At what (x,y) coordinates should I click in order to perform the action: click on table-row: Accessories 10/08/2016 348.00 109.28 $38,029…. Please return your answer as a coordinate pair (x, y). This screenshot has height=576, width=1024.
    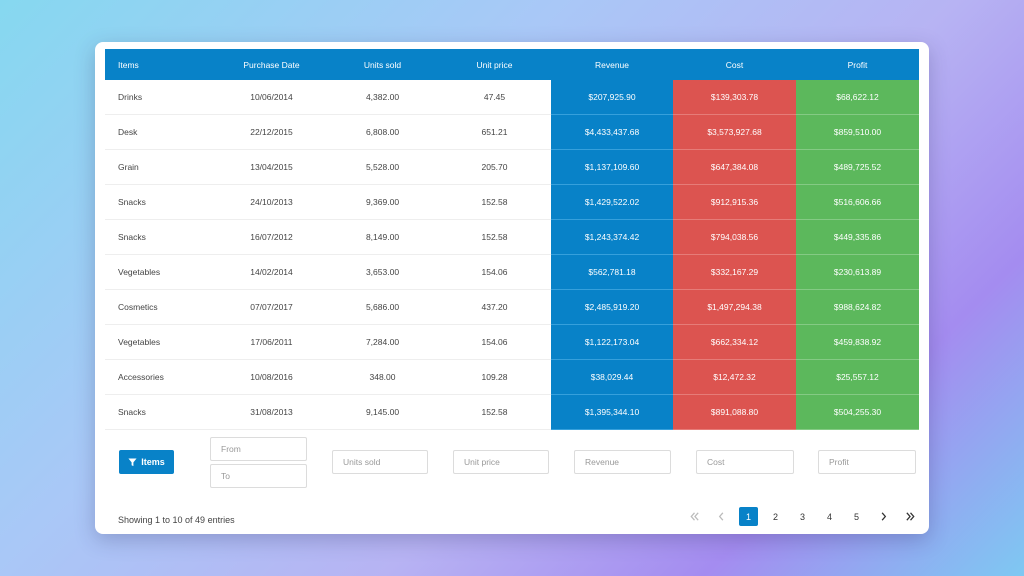
    Looking at the image, I should click on (512, 377).